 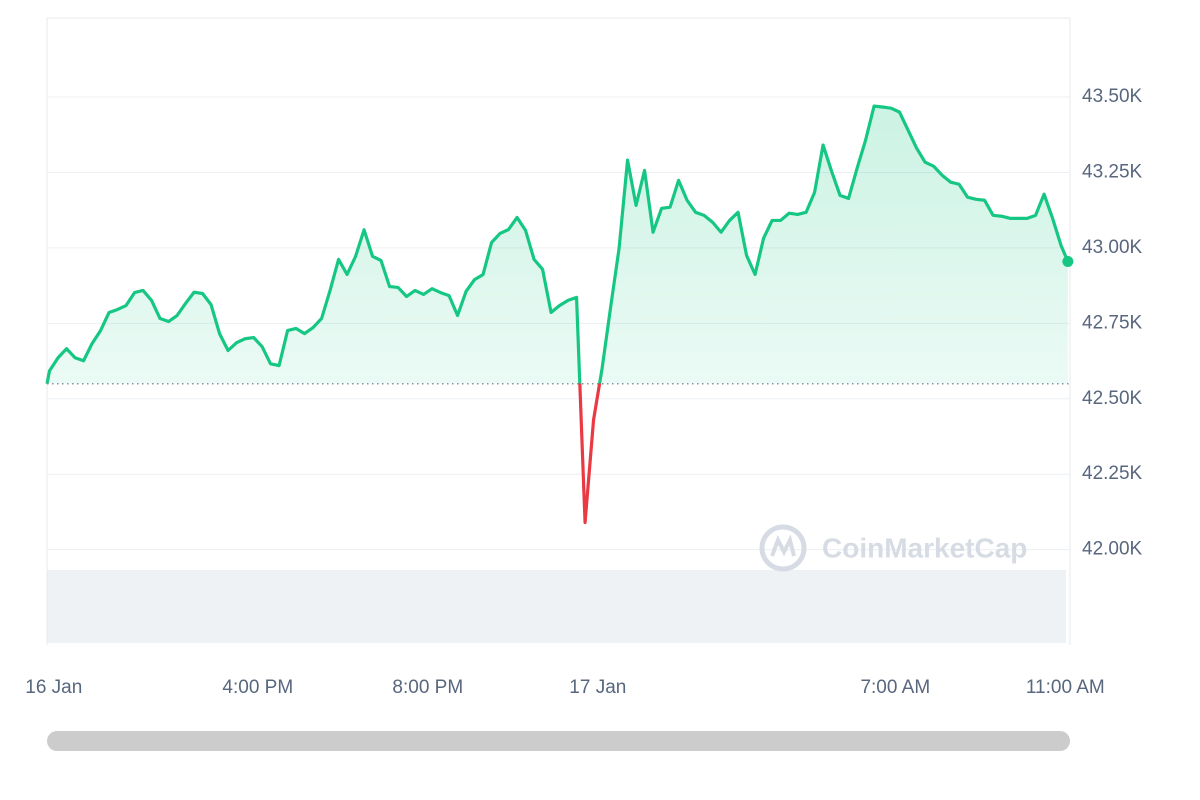 What do you see at coordinates (427, 687) in the screenshot?
I see `x-tick-label: 8:00 PM` at bounding box center [427, 687].